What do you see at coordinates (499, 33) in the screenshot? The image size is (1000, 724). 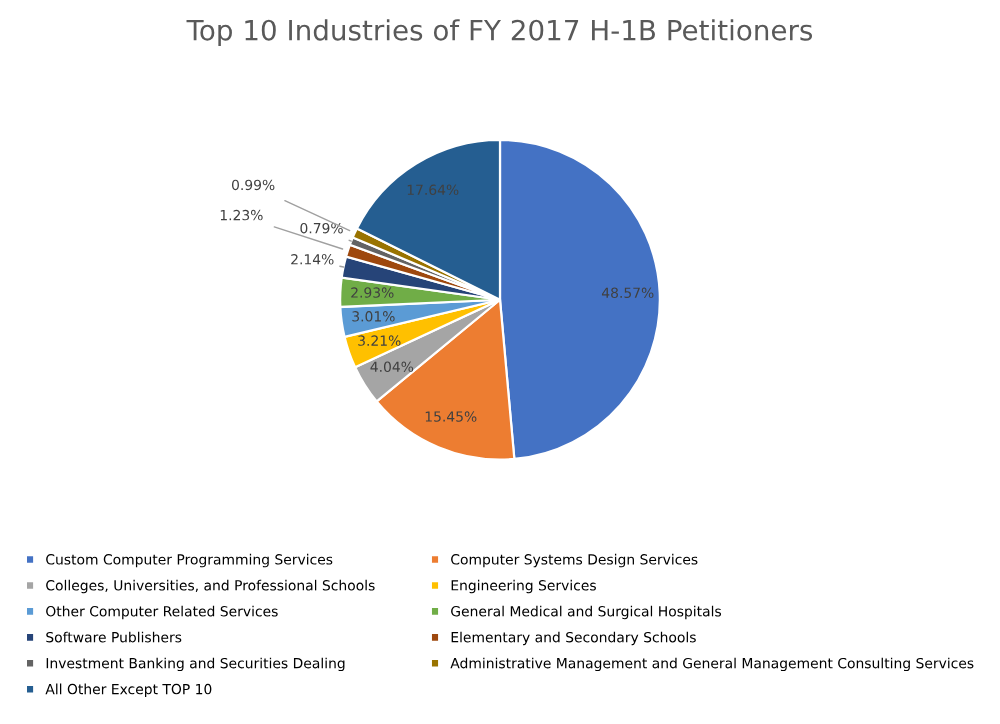 I see `chart-title: Top 10 Industries of FY 2017 H-1B Petitioners` at bounding box center [499, 33].